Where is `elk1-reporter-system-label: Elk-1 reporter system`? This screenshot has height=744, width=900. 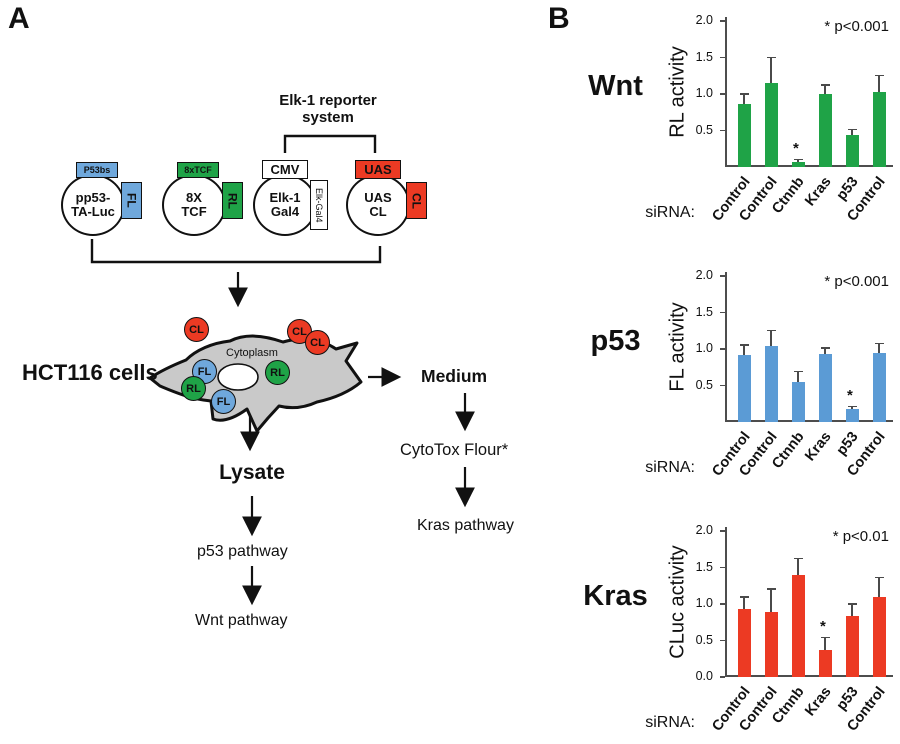
elk1-reporter-system-label: Elk-1 reporter system is located at coordinates (328, 109).